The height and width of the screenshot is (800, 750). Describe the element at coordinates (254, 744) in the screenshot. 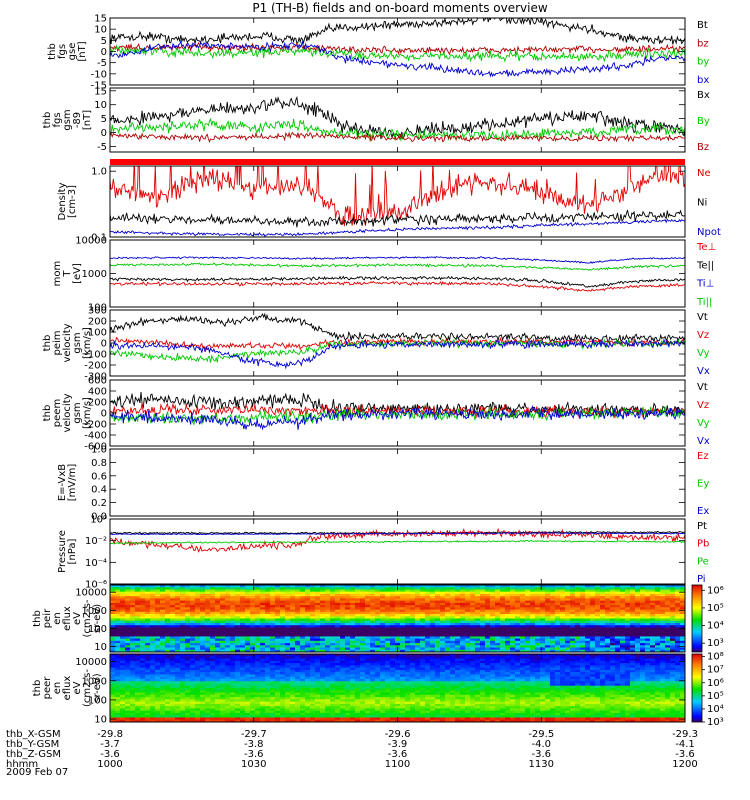

I see `axis-row-value: -3.8` at that location.